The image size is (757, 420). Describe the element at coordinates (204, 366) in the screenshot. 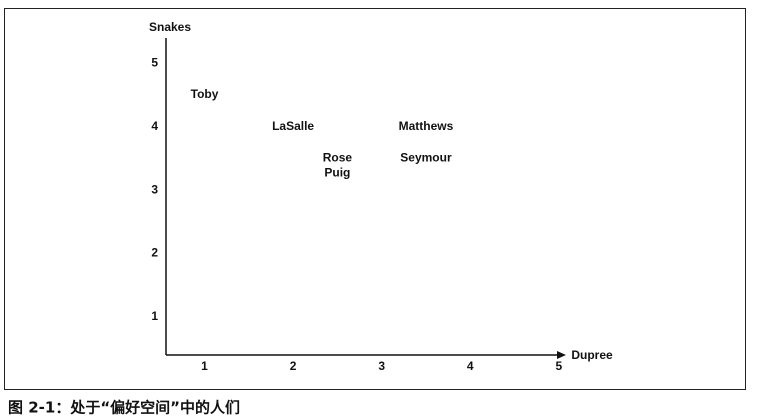

I see `x-tick-label: 1` at that location.